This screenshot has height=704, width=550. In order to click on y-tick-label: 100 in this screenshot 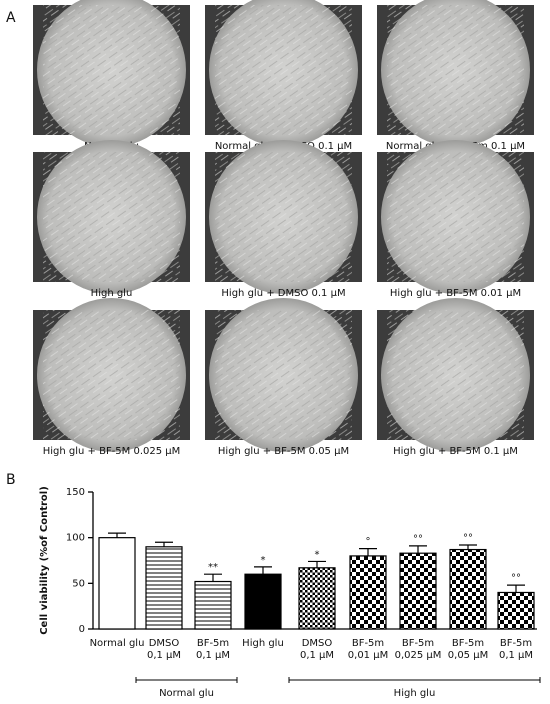, I will do `click(75, 538)`.